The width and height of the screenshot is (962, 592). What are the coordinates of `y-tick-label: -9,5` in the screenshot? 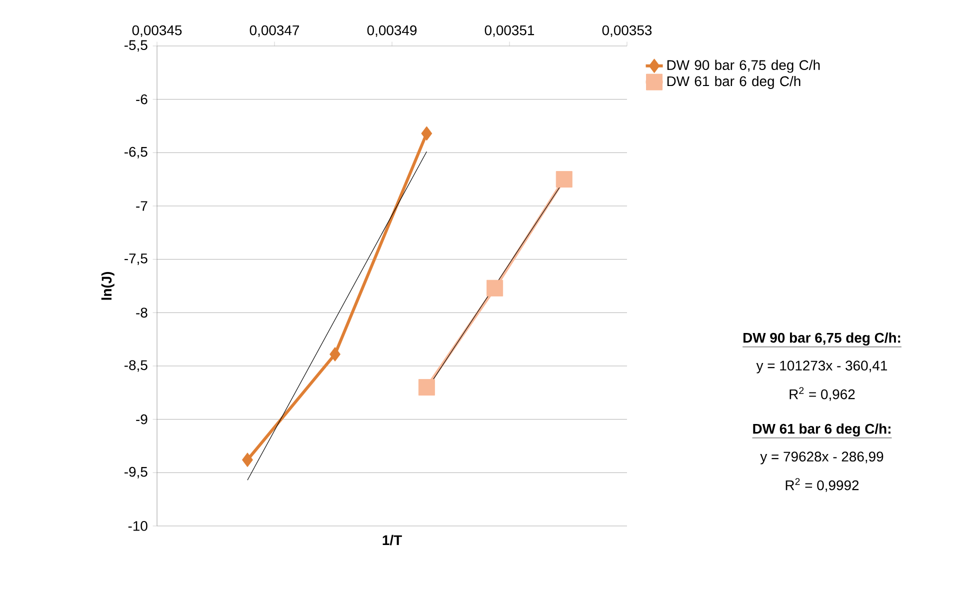 It's located at (136, 472).